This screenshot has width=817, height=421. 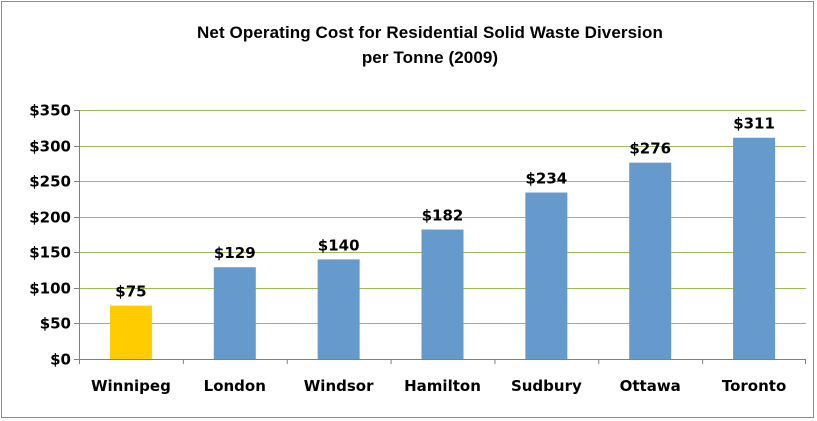 What do you see at coordinates (754, 386) in the screenshot?
I see `x-category-label: Toronto` at bounding box center [754, 386].